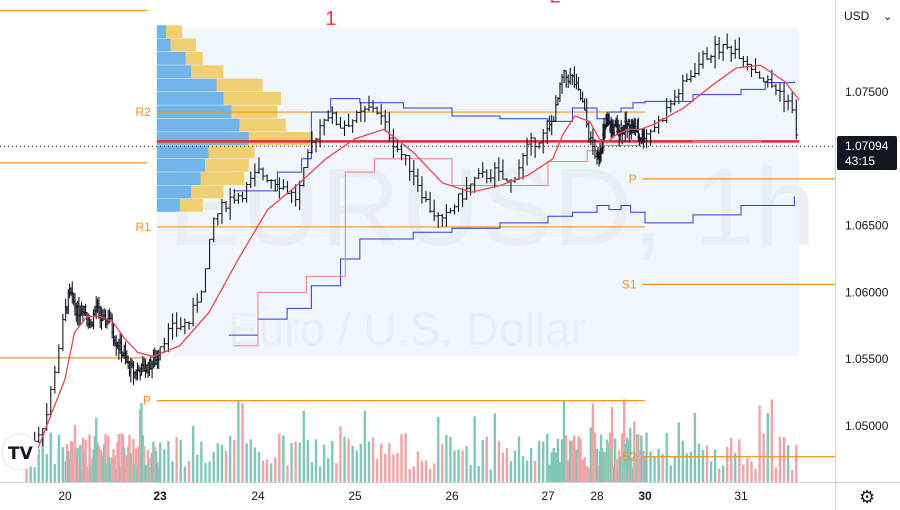 The width and height of the screenshot is (900, 510). I want to click on pivot-level-label: S1, so click(629, 284).